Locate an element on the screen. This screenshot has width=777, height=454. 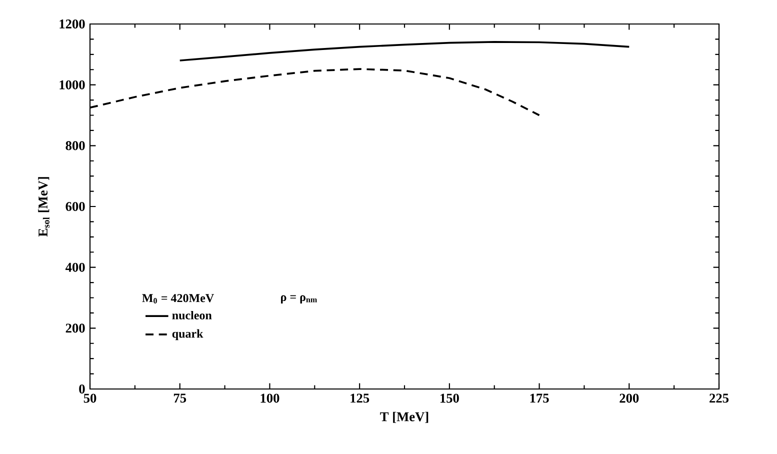
x-tick-label: 125 is located at coordinates (360, 398).